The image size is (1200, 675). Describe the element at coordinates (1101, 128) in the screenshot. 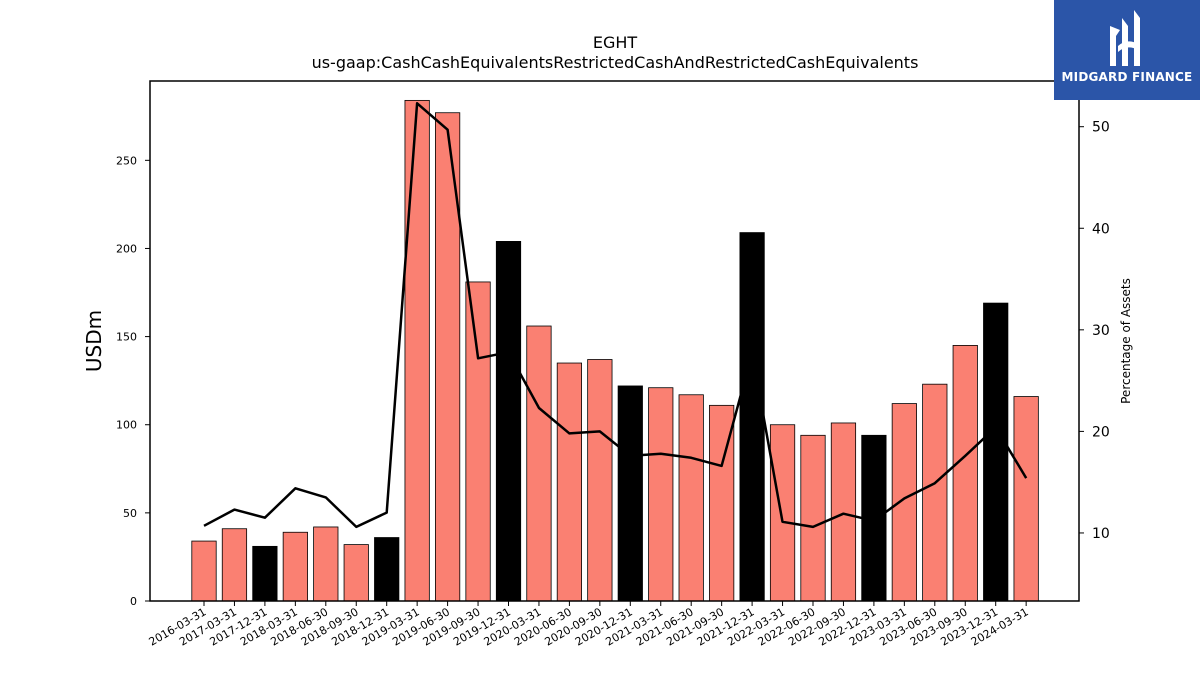

I see `right-y-tick-label: 50` at that location.